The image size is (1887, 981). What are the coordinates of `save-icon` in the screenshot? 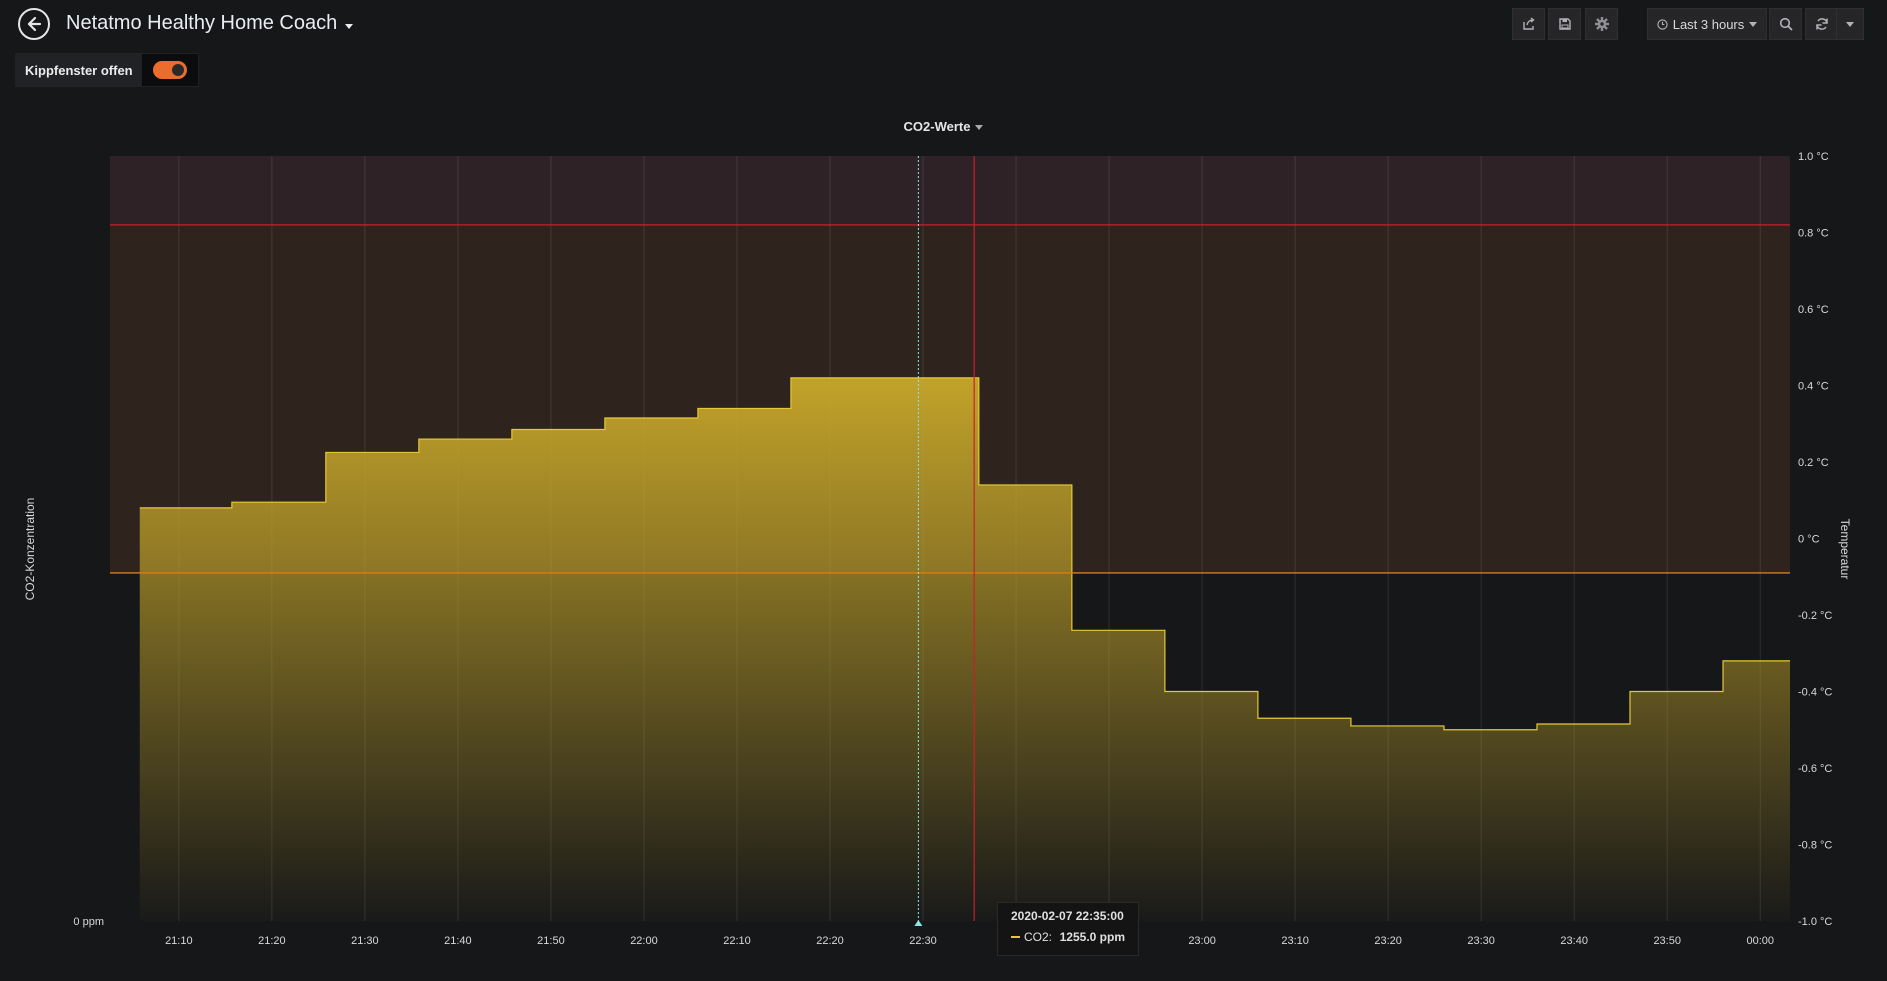 It's located at (1564, 24).